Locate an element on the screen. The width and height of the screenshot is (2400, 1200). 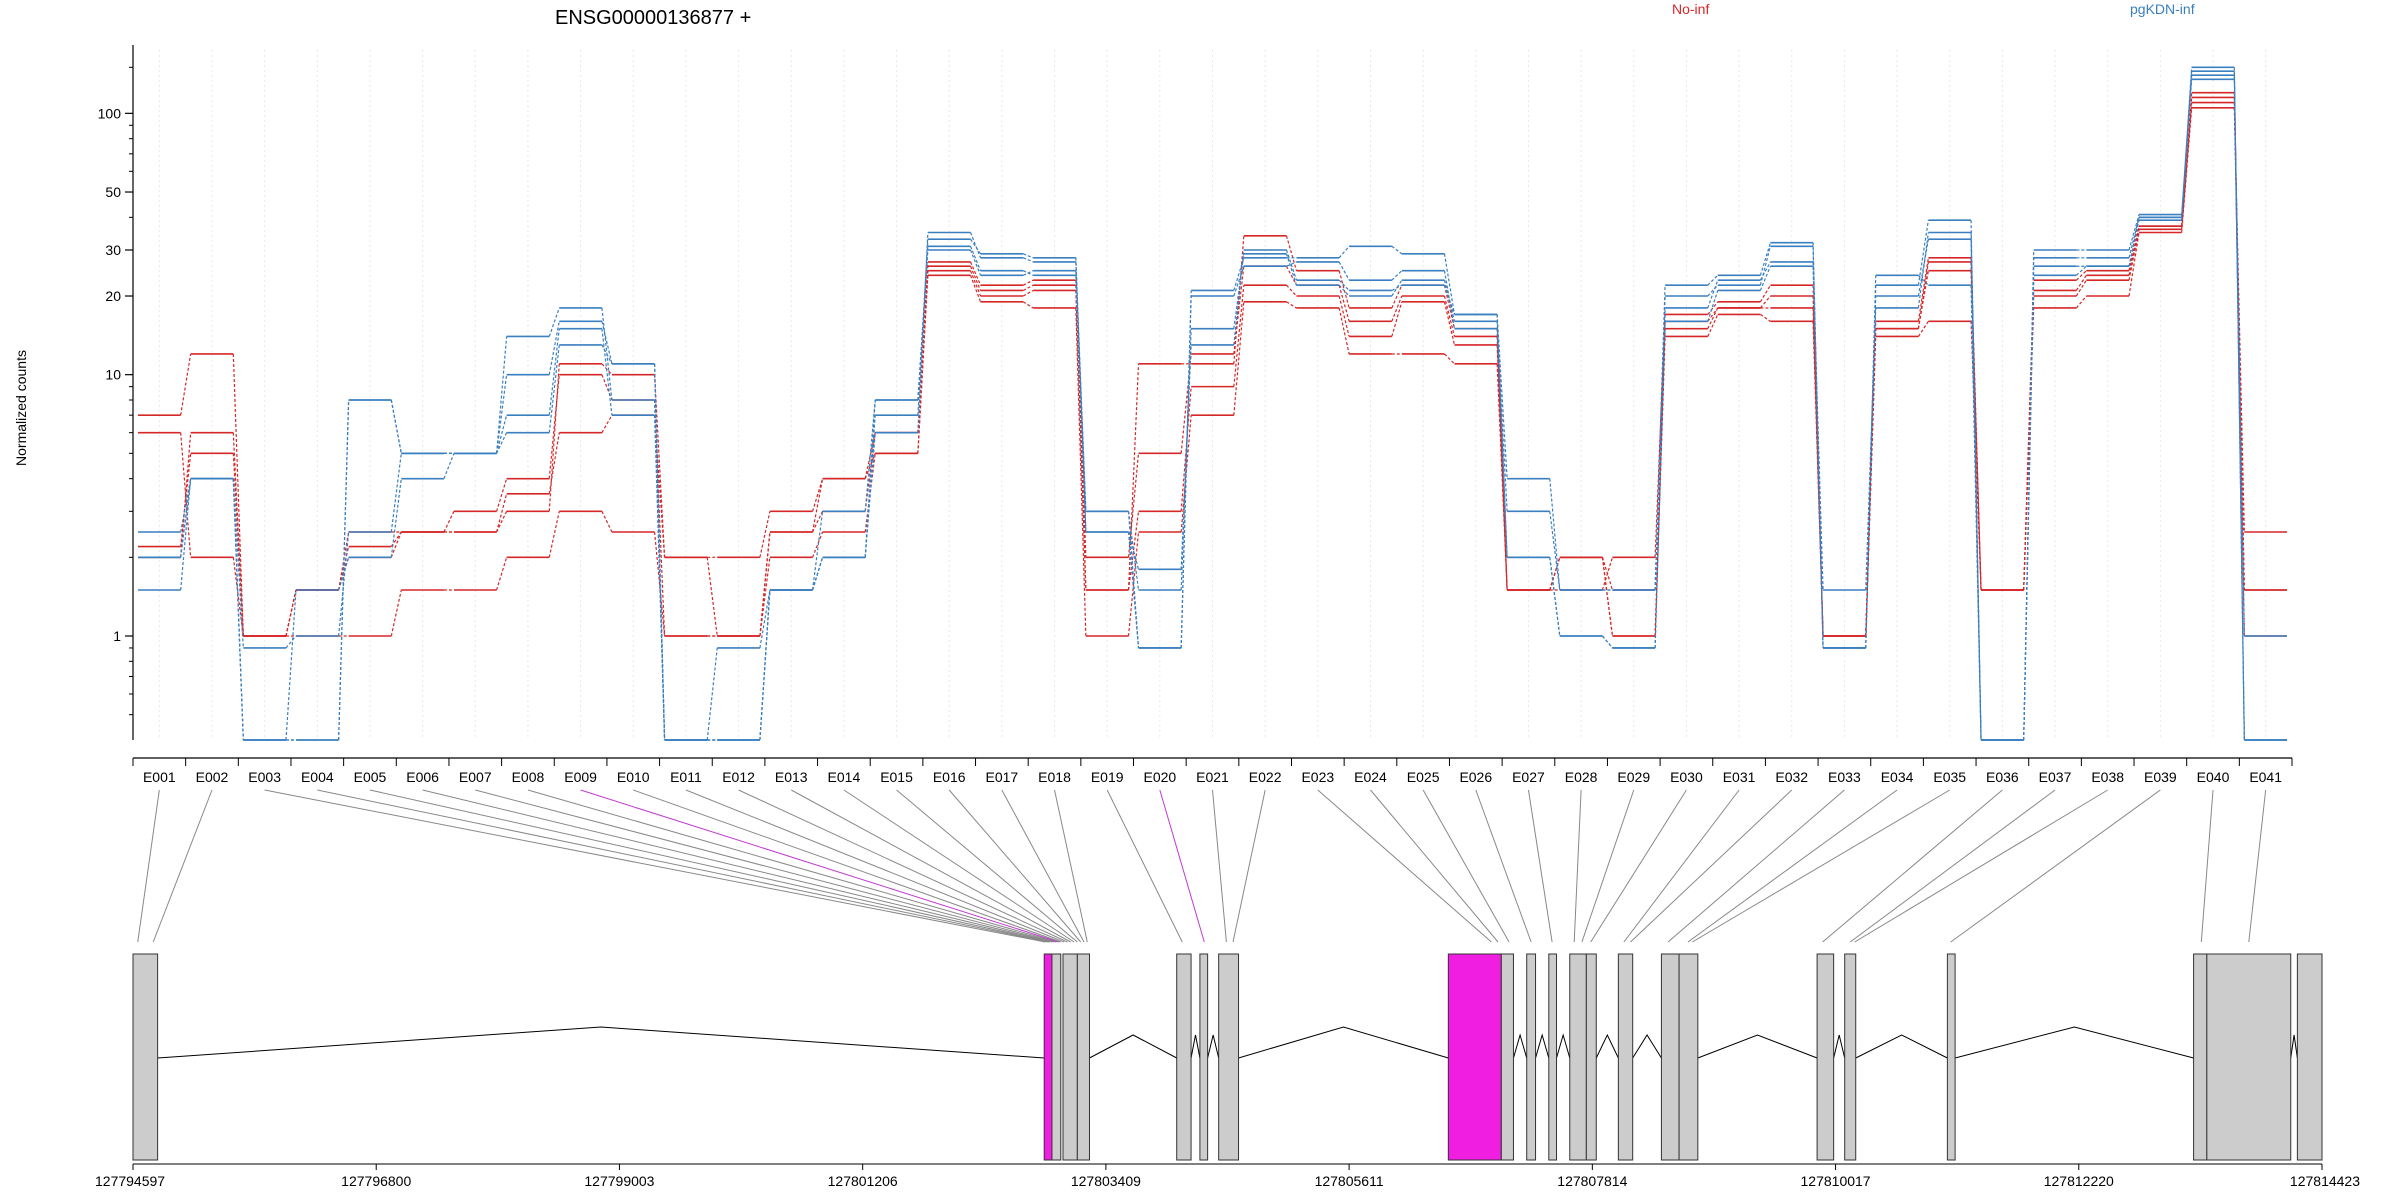
y-tick-label: 50 is located at coordinates (113, 192).